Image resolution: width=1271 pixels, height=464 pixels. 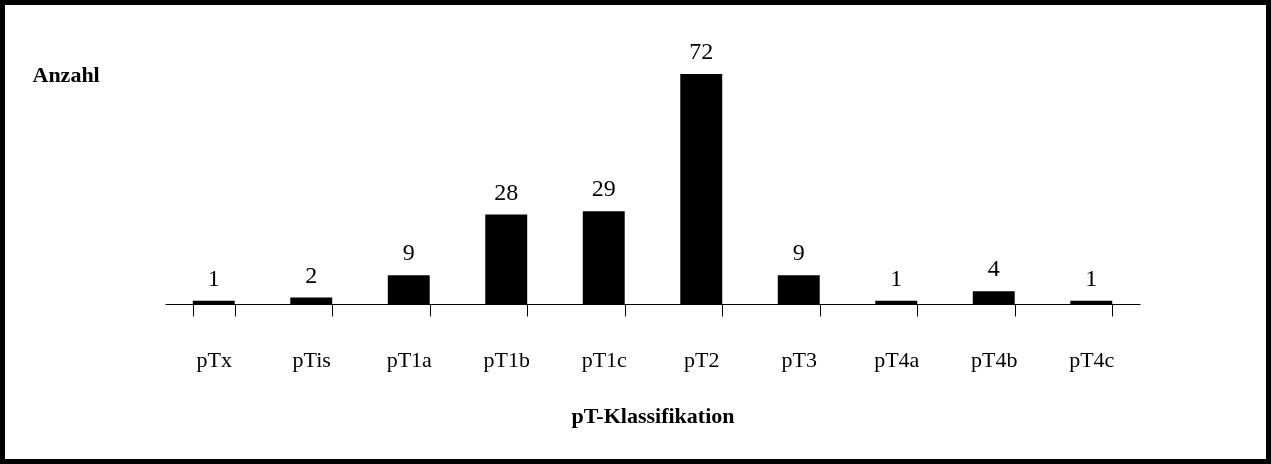 What do you see at coordinates (311, 359) in the screenshot?
I see `x-tick-label: pTis` at bounding box center [311, 359].